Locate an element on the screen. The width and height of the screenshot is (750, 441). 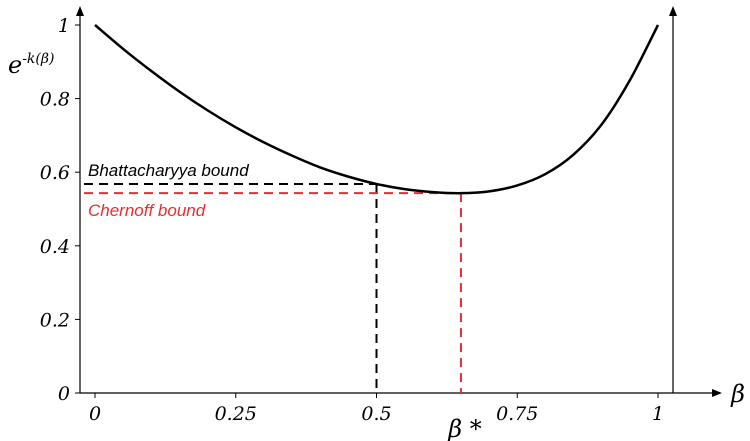
x-tick-label: 0 is located at coordinates (95, 414).